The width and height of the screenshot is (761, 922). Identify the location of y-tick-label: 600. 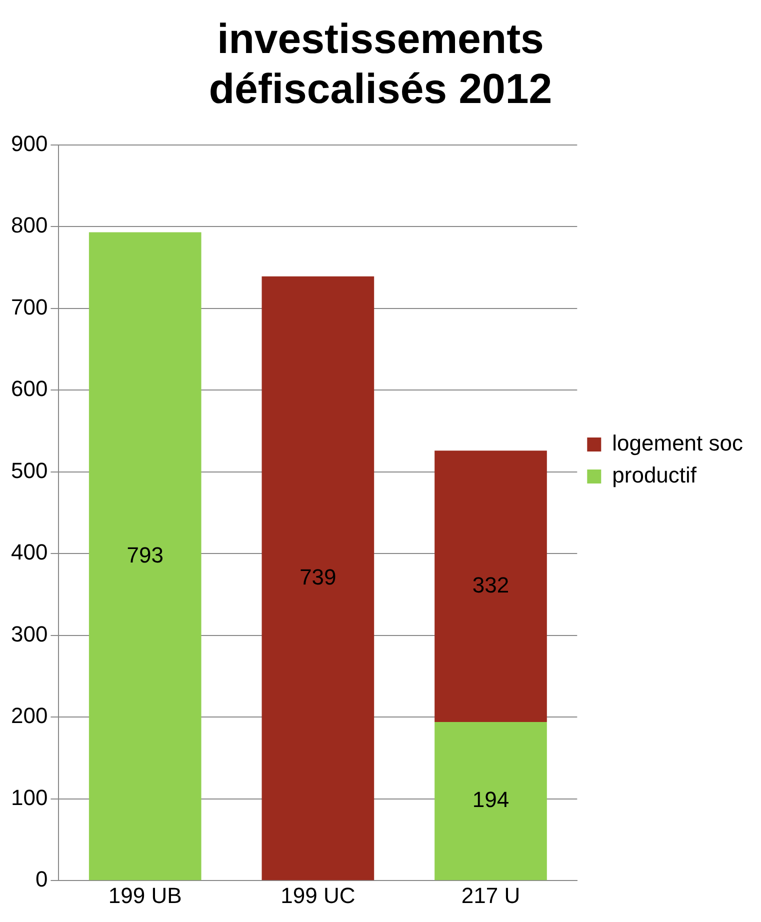
(29, 389).